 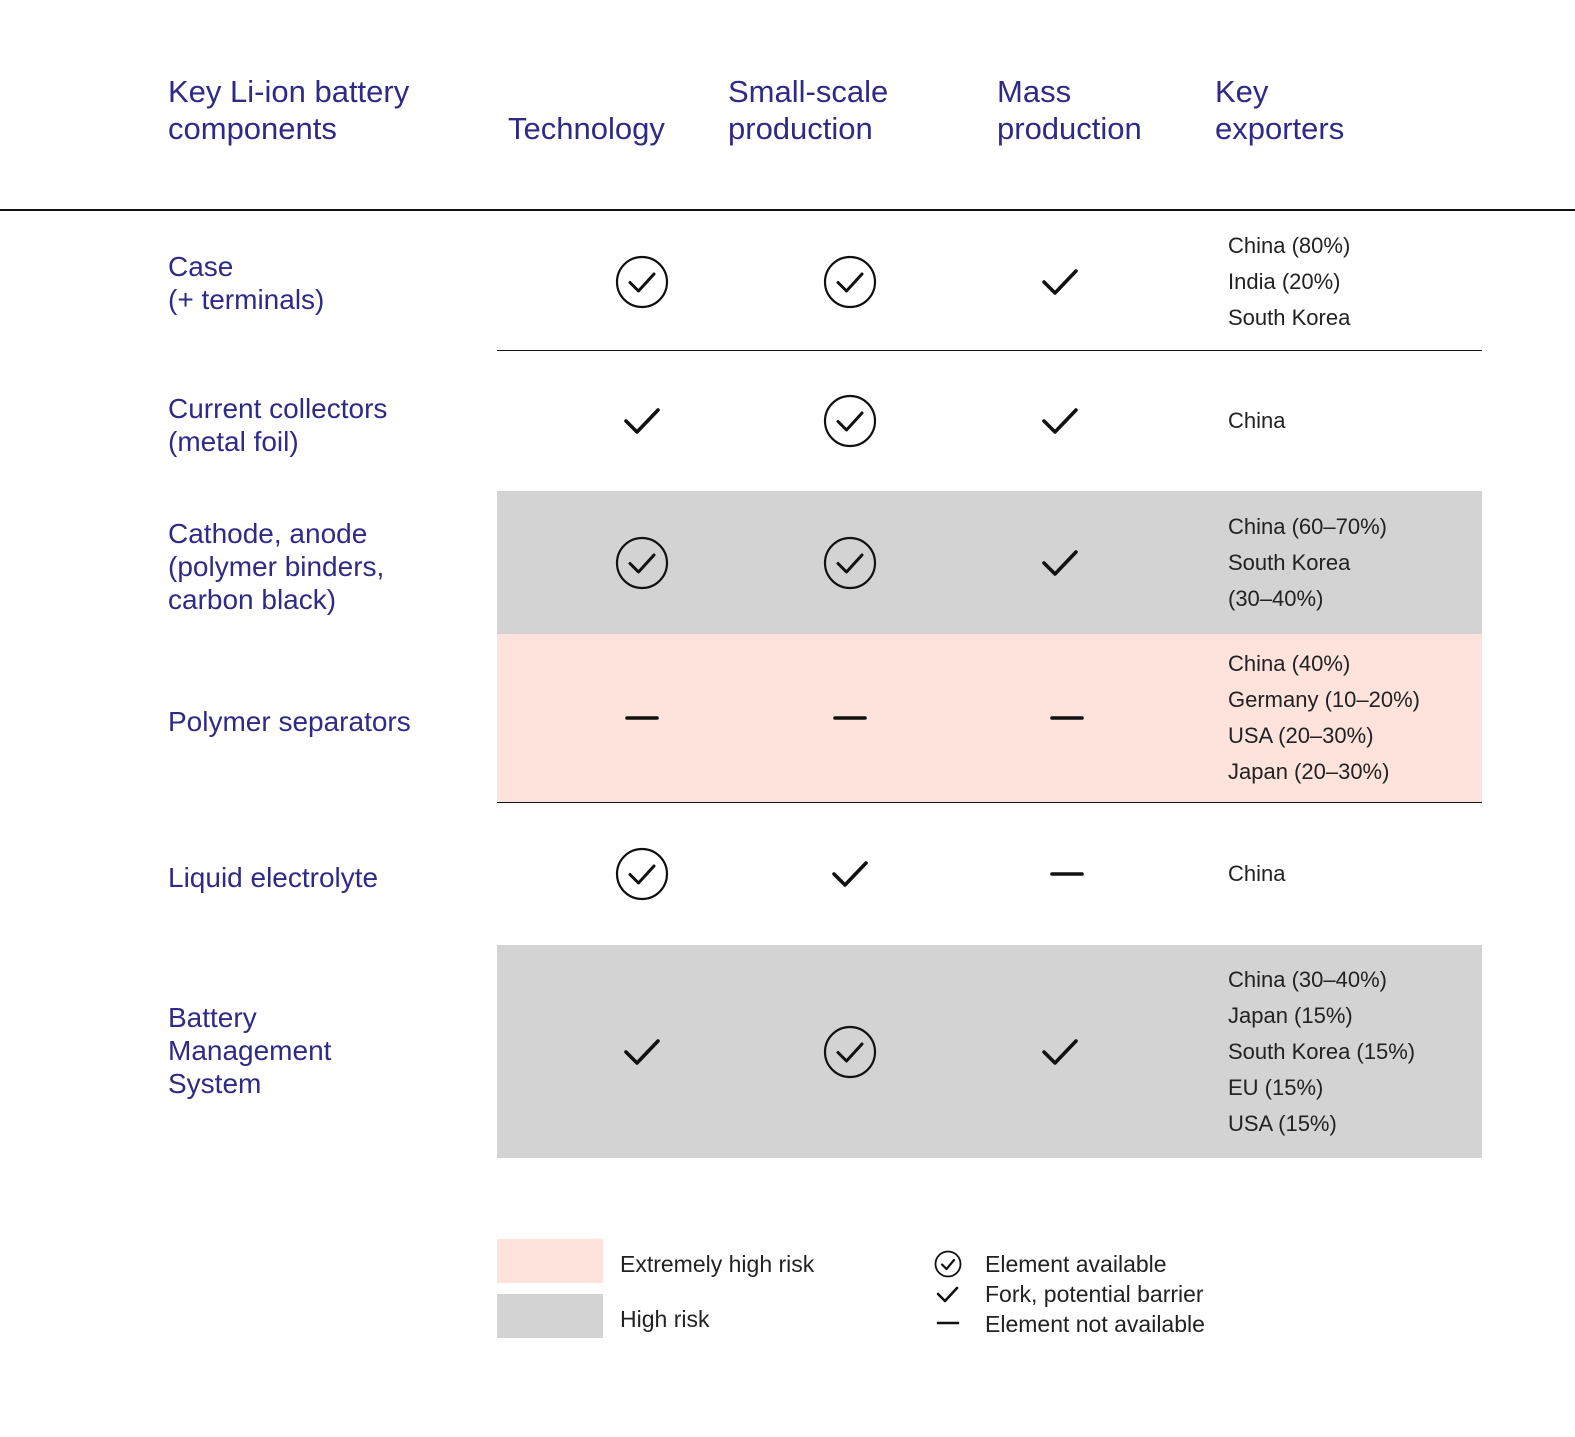 I want to click on exporter-item: China (30–40%), so click(x=1307, y=979).